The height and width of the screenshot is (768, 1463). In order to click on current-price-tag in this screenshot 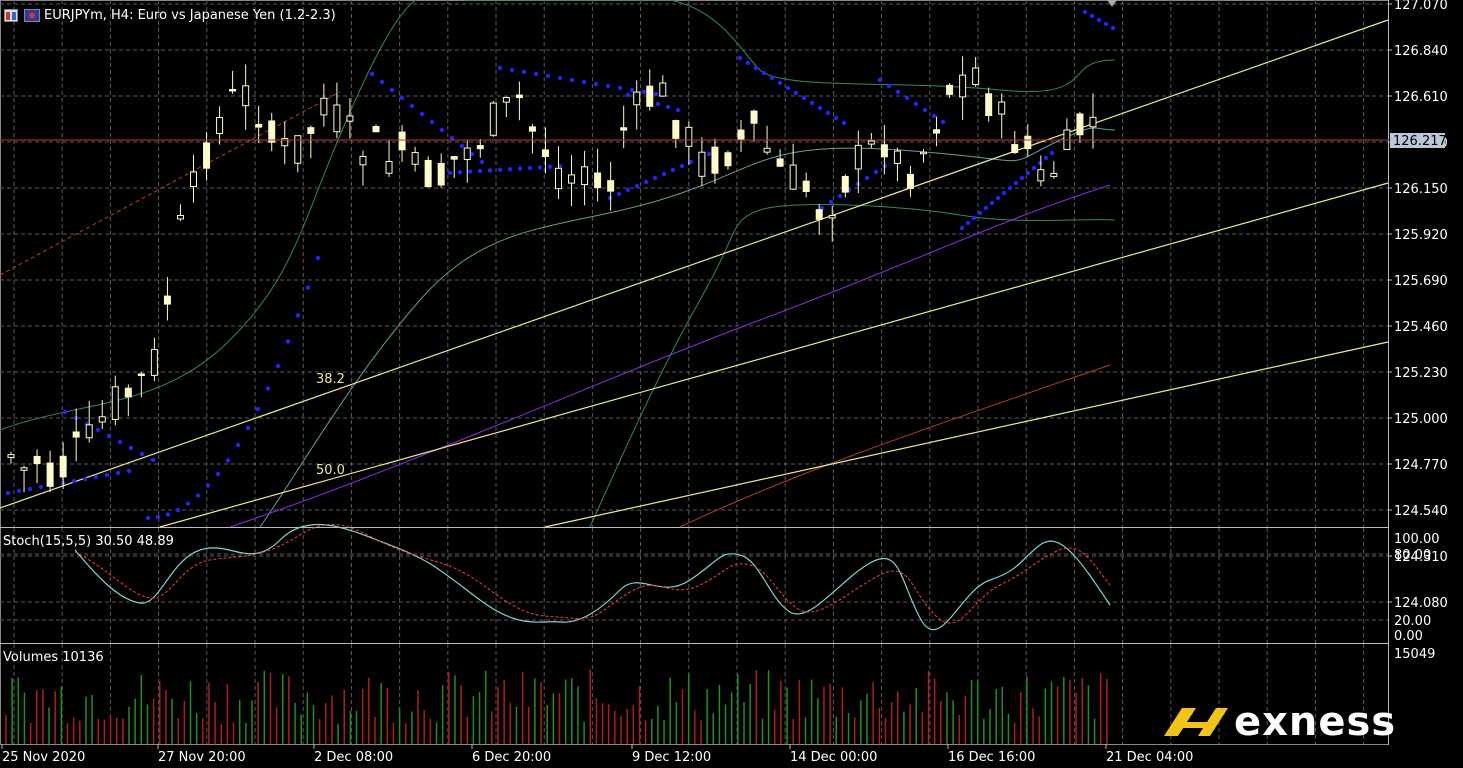, I will do `click(1417, 140)`.